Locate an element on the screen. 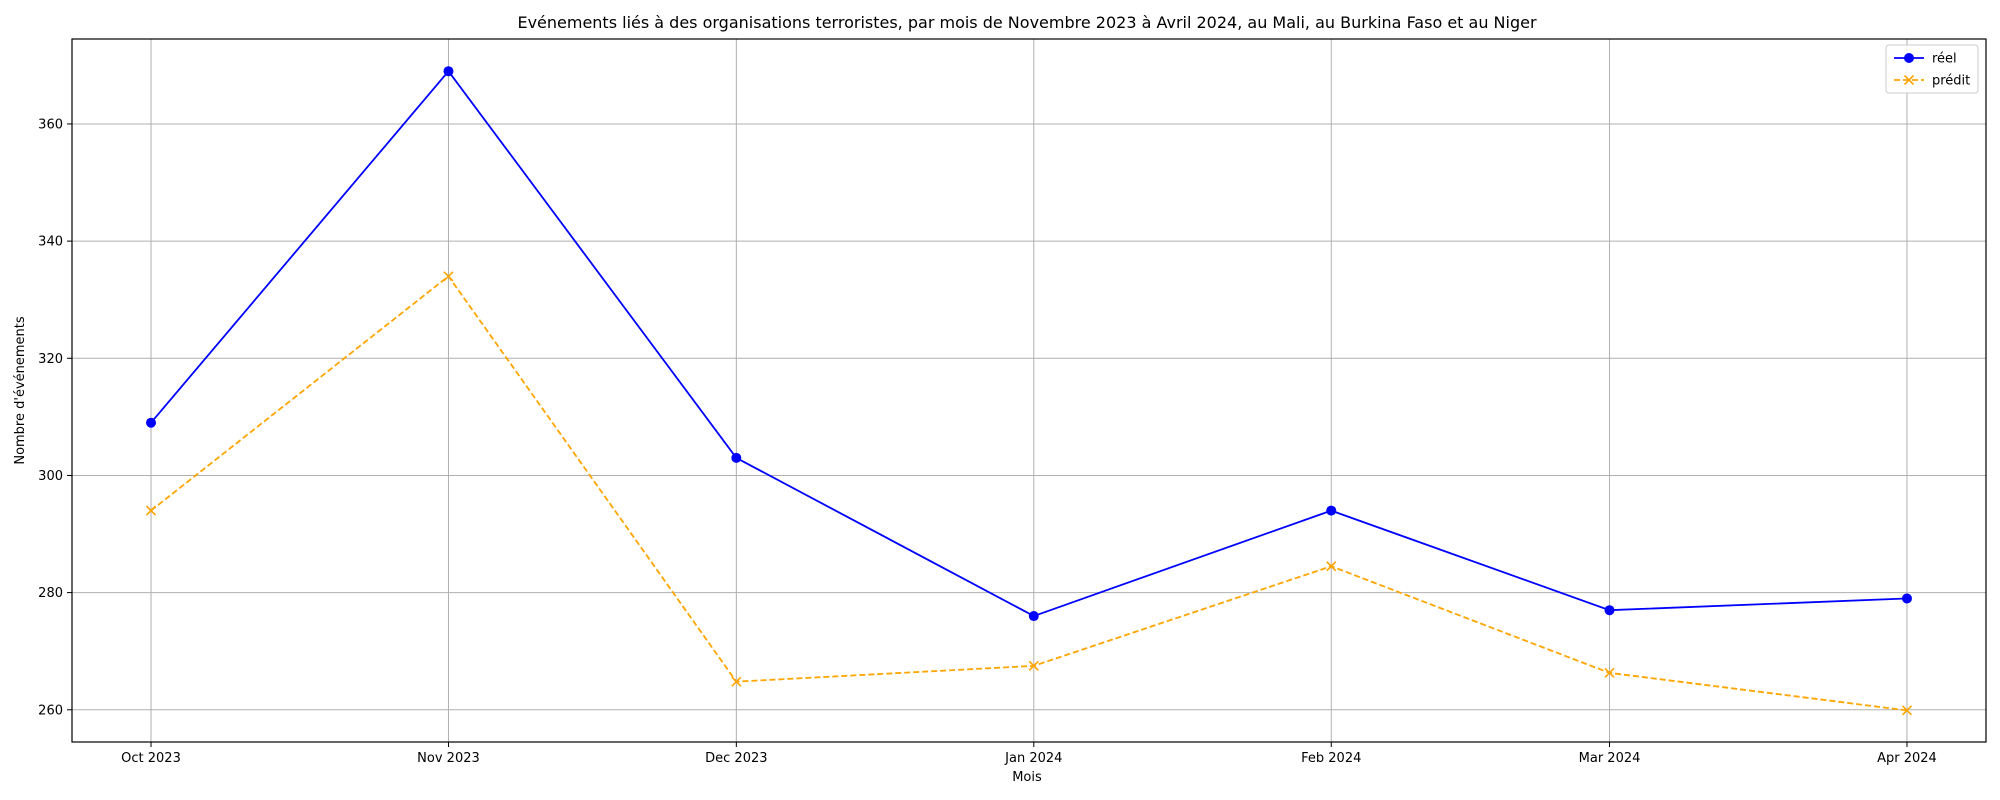 This screenshot has height=800, width=2000. y-tick-label: 320 is located at coordinates (50, 359).